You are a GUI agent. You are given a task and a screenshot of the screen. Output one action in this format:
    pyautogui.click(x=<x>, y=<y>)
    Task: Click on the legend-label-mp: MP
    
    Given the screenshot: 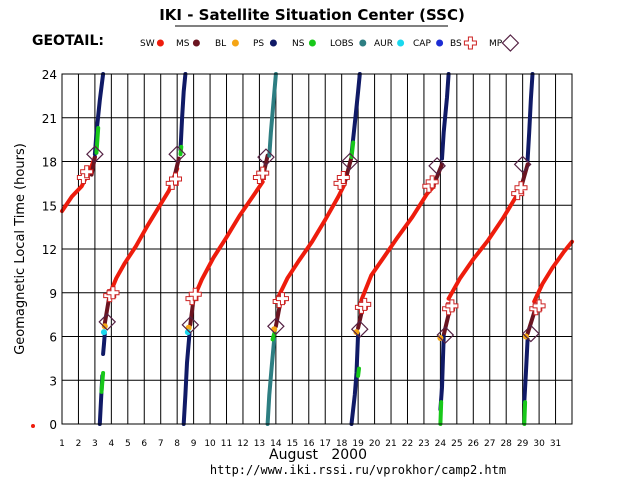 What is the action you would take?
    pyautogui.click(x=496, y=44)
    